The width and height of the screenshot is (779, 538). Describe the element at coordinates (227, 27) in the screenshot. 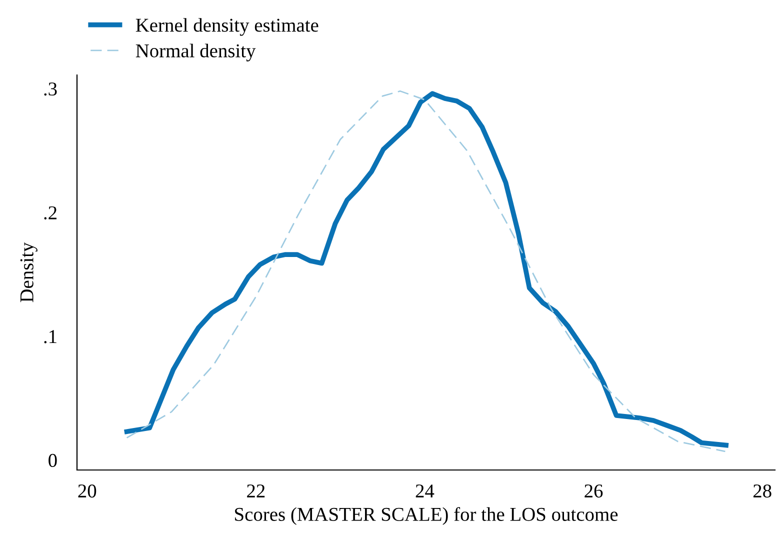

I see `legend-label: Kernel density estimate` at that location.